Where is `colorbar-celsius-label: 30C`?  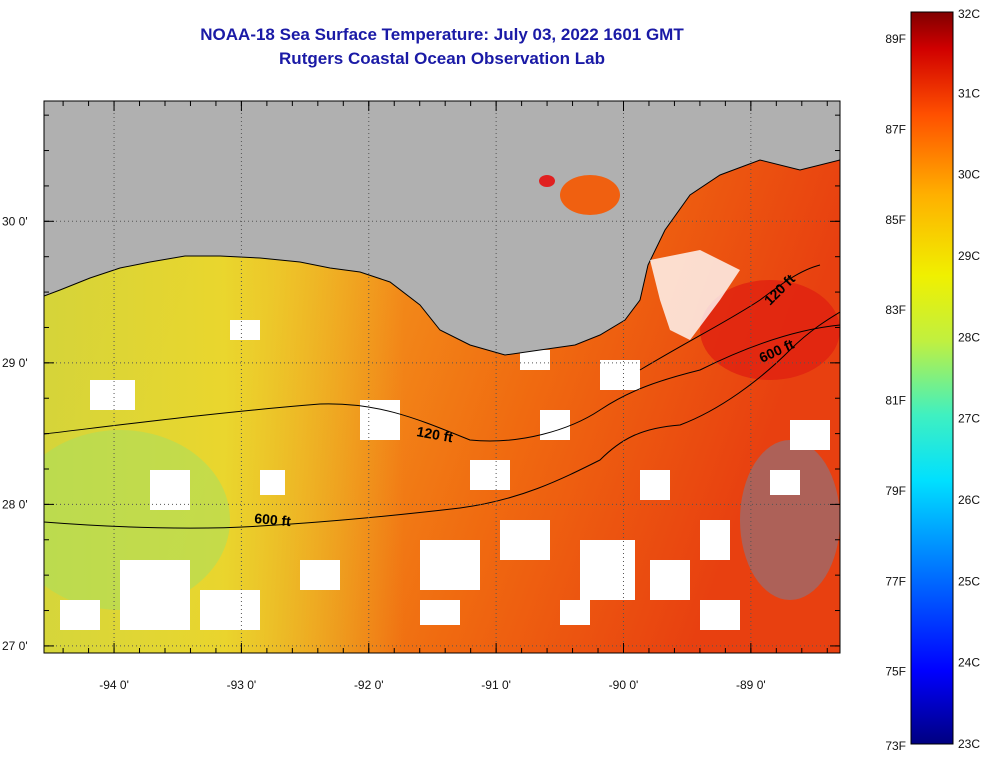
colorbar-celsius-label: 30C is located at coordinates (969, 175).